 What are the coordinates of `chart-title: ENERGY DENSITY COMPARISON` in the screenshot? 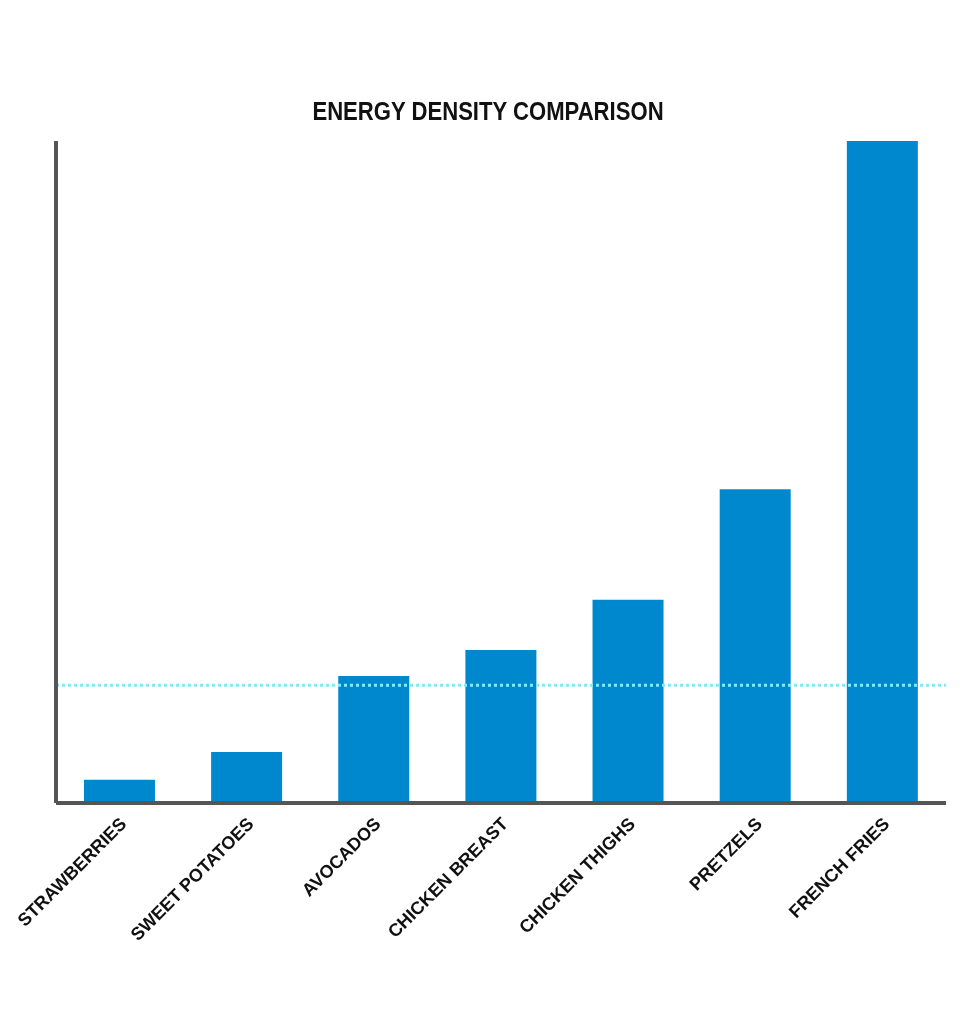 It's located at (488, 111).